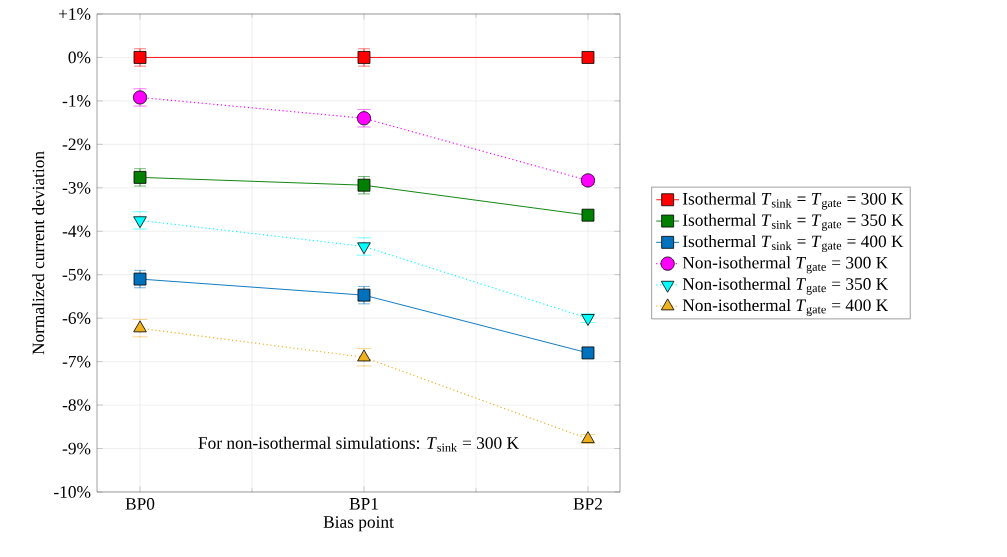  I want to click on x-axis-title: Bias point, so click(358, 524).